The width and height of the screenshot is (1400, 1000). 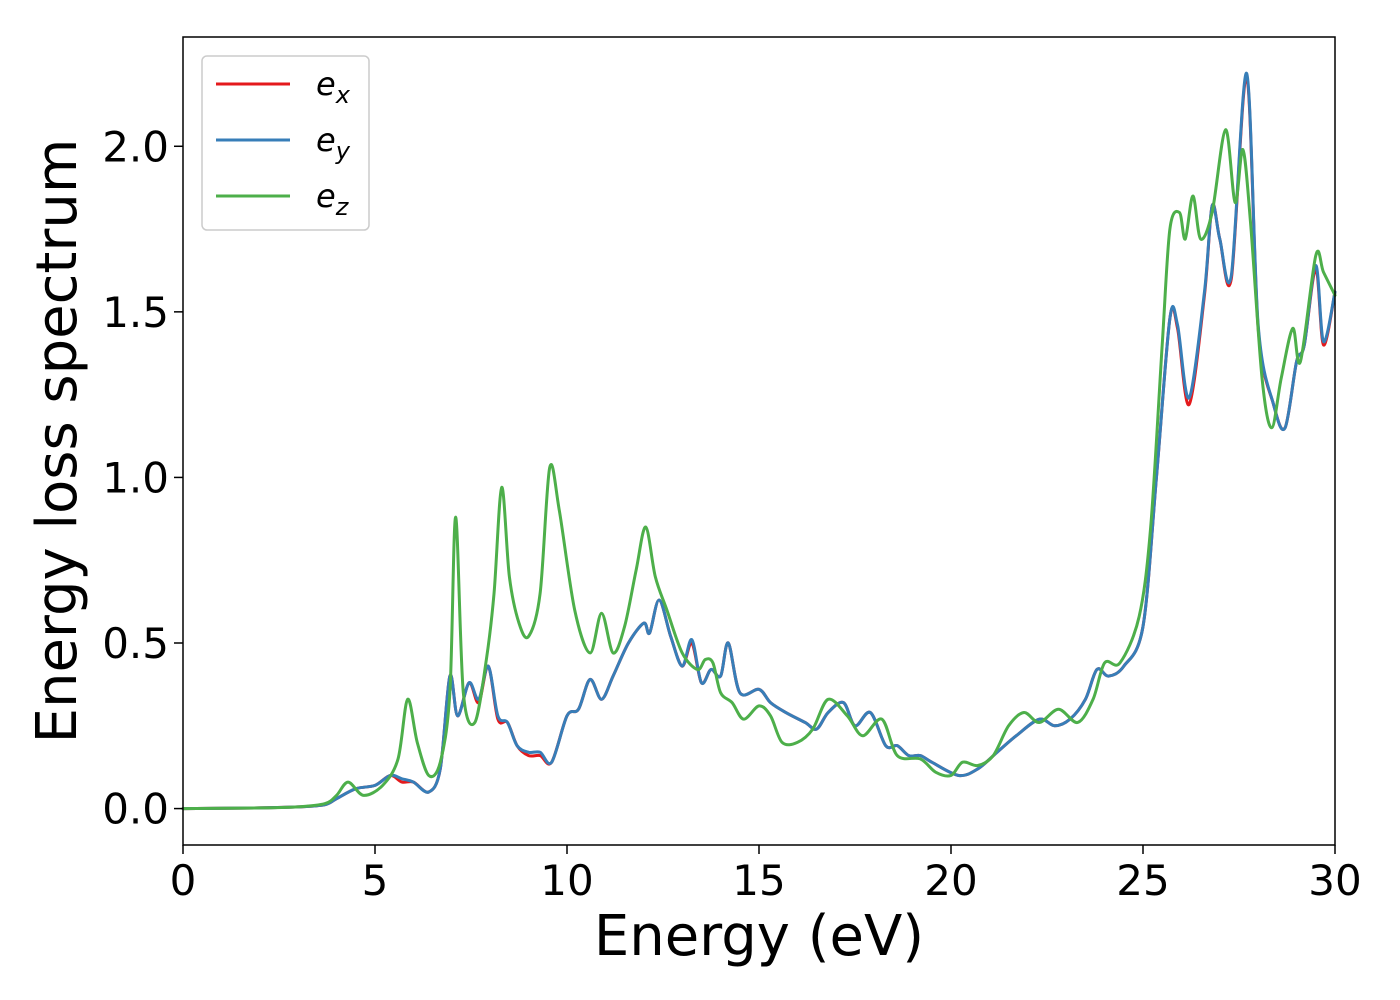 What do you see at coordinates (135, 146) in the screenshot?
I see `y-tick-label: 2.0` at bounding box center [135, 146].